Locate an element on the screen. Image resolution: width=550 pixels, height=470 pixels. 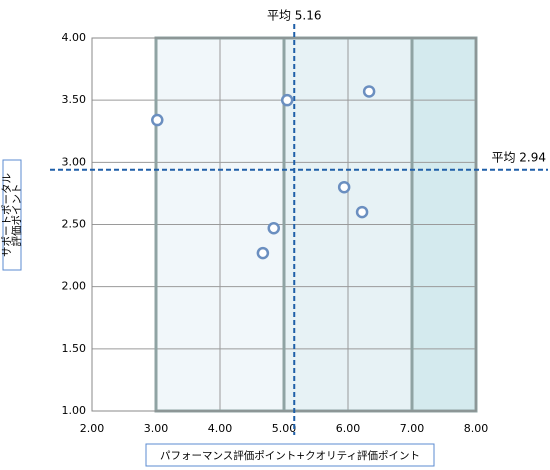
x-tick-label: 4.00 is located at coordinates (220, 428).